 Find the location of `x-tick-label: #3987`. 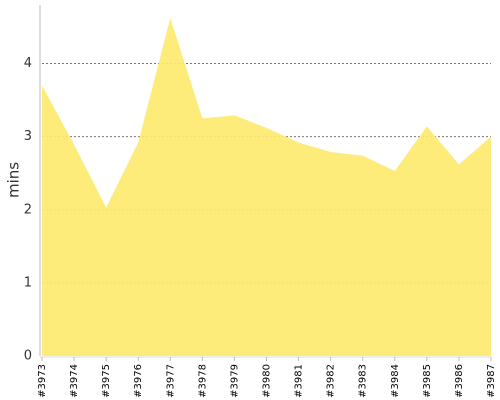

x-tick-label: #3987 is located at coordinates (491, 381).